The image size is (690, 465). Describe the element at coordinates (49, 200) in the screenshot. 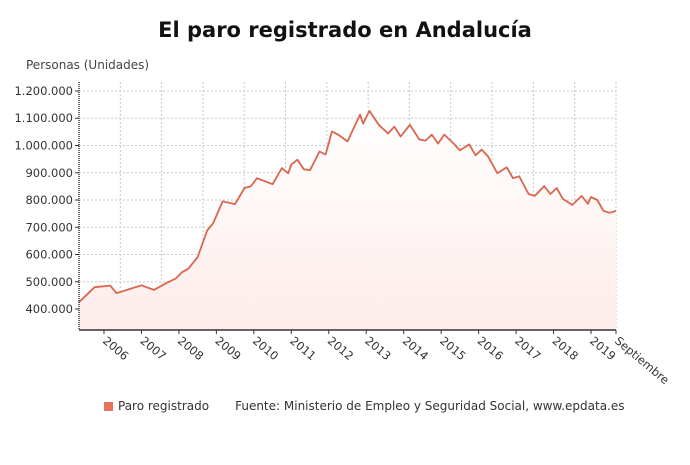

I see `y-tick-label: 800.000` at that location.